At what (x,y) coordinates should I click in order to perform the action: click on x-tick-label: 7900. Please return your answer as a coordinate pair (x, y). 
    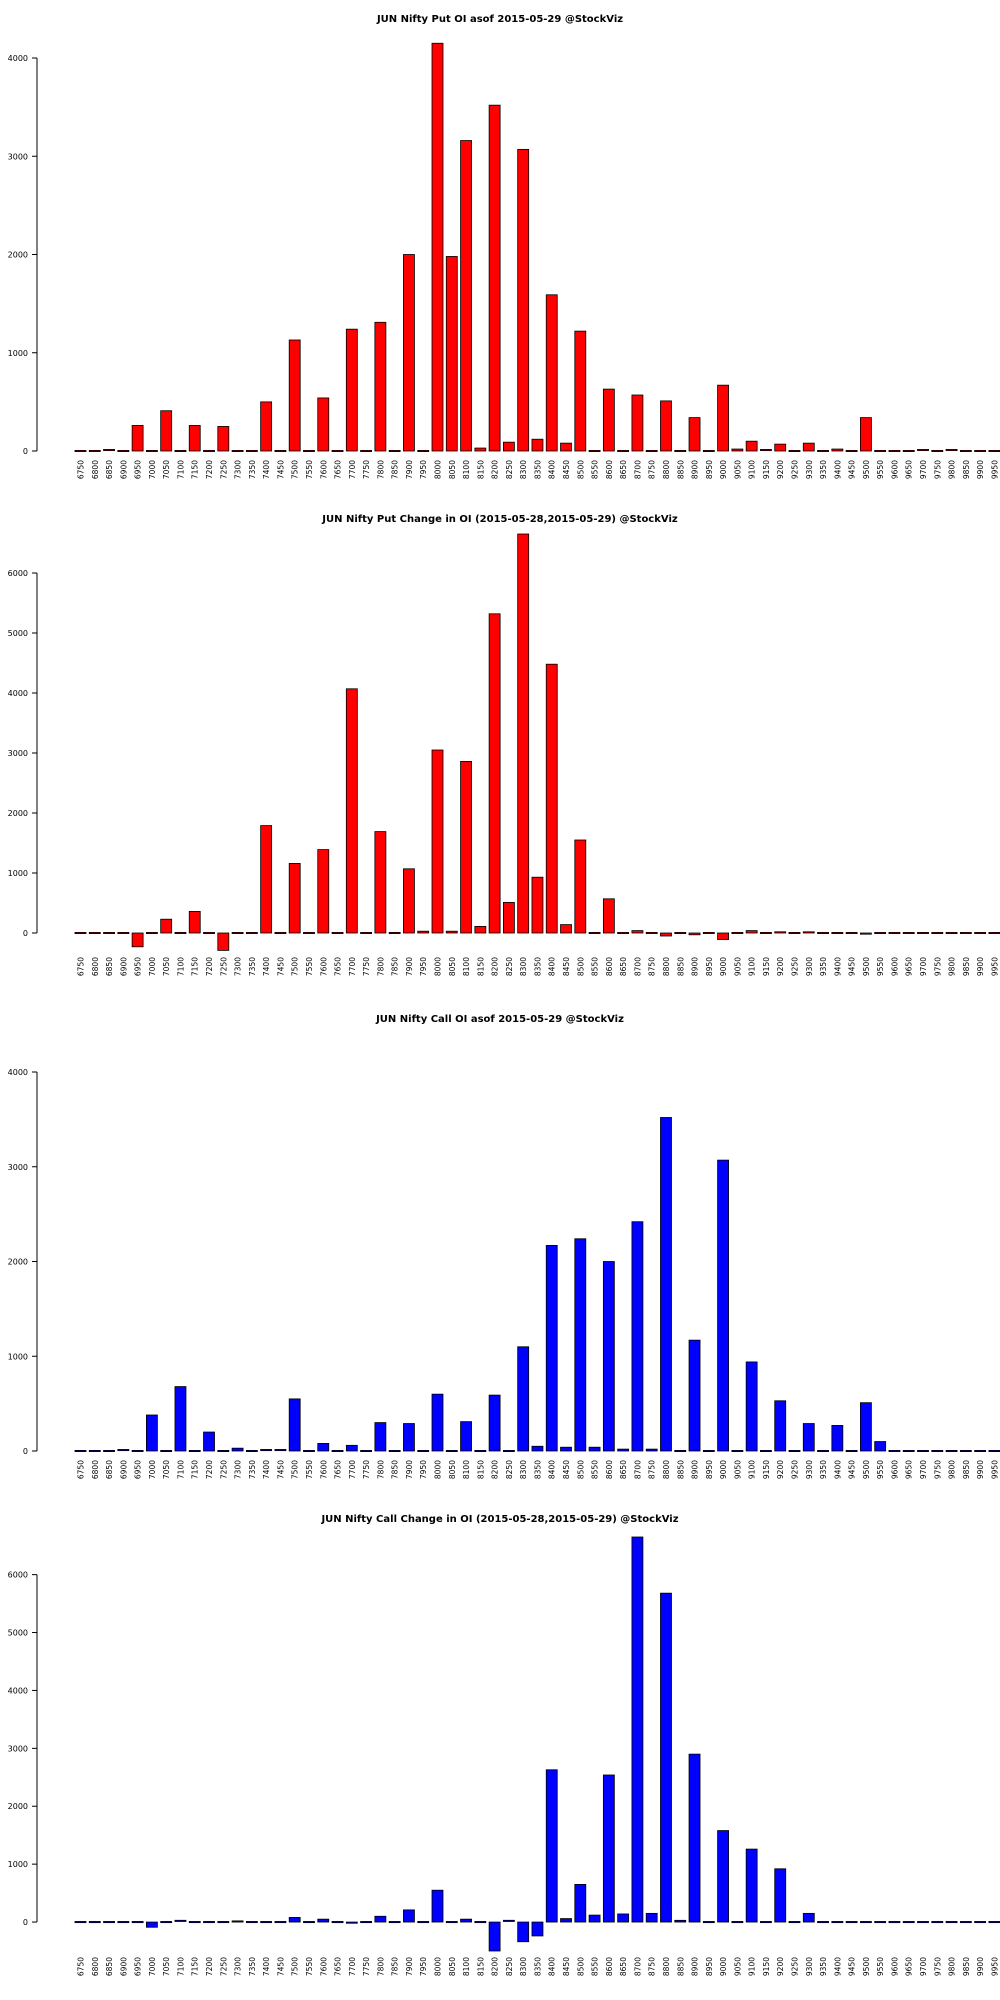
    Looking at the image, I should click on (409, 1966).